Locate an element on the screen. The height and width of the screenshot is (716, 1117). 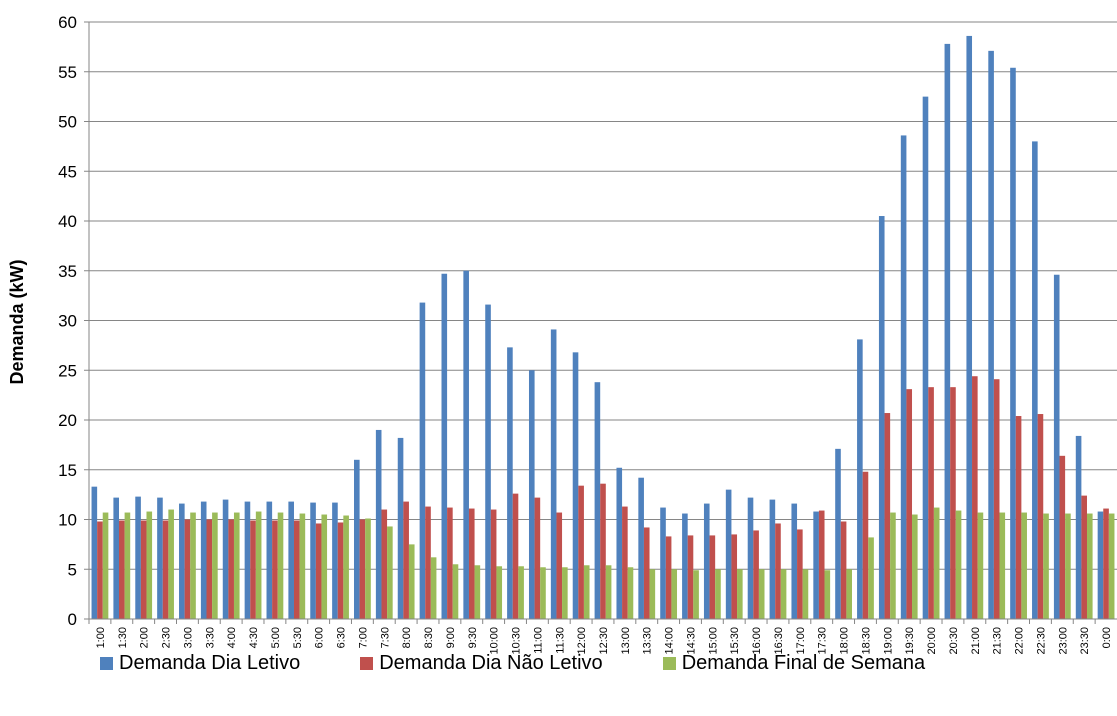
x-tick-label: 15:00 is located at coordinates (713, 641).